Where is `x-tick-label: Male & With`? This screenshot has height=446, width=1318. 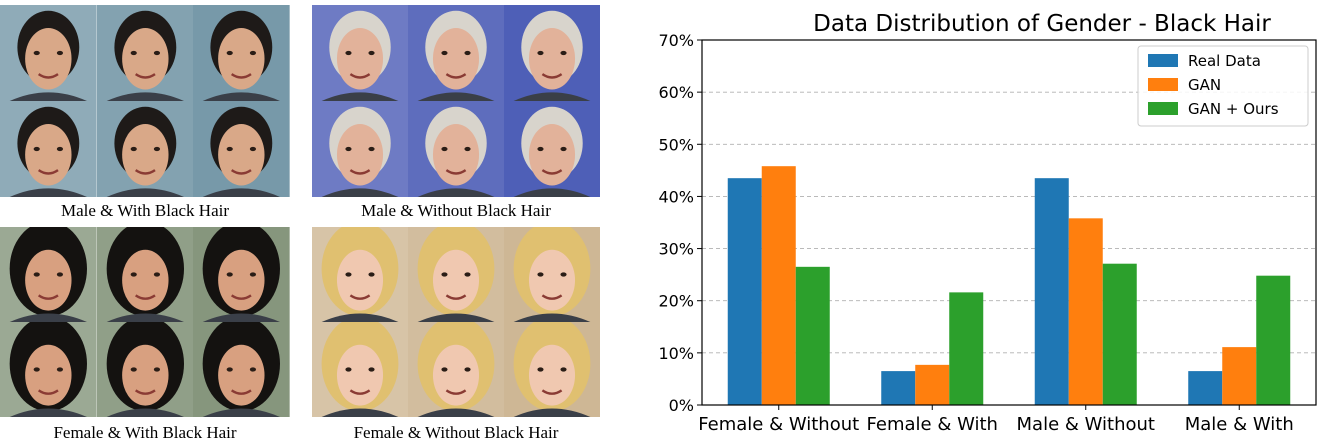 x-tick-label: Male & With is located at coordinates (1239, 424).